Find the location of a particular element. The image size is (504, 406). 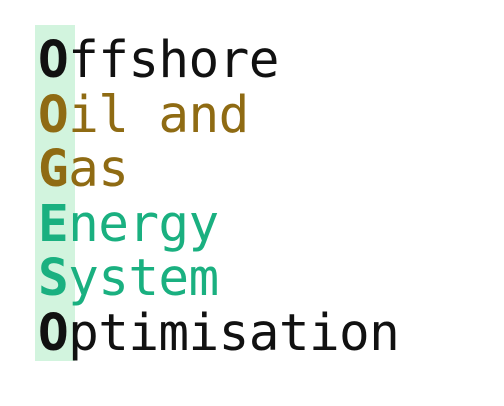

word-rest: il and is located at coordinates (158, 115).